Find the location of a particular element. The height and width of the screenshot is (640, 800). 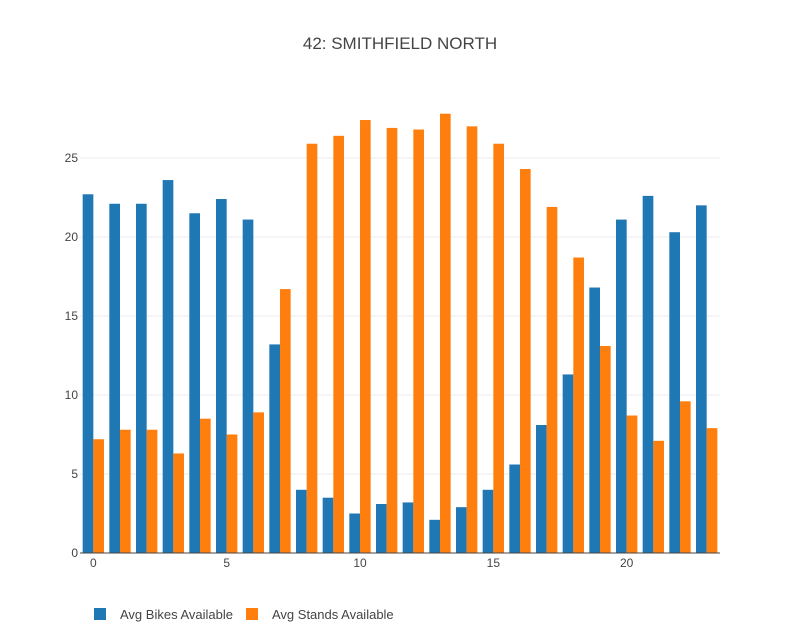

y-tick-label: 10 is located at coordinates (72, 395).